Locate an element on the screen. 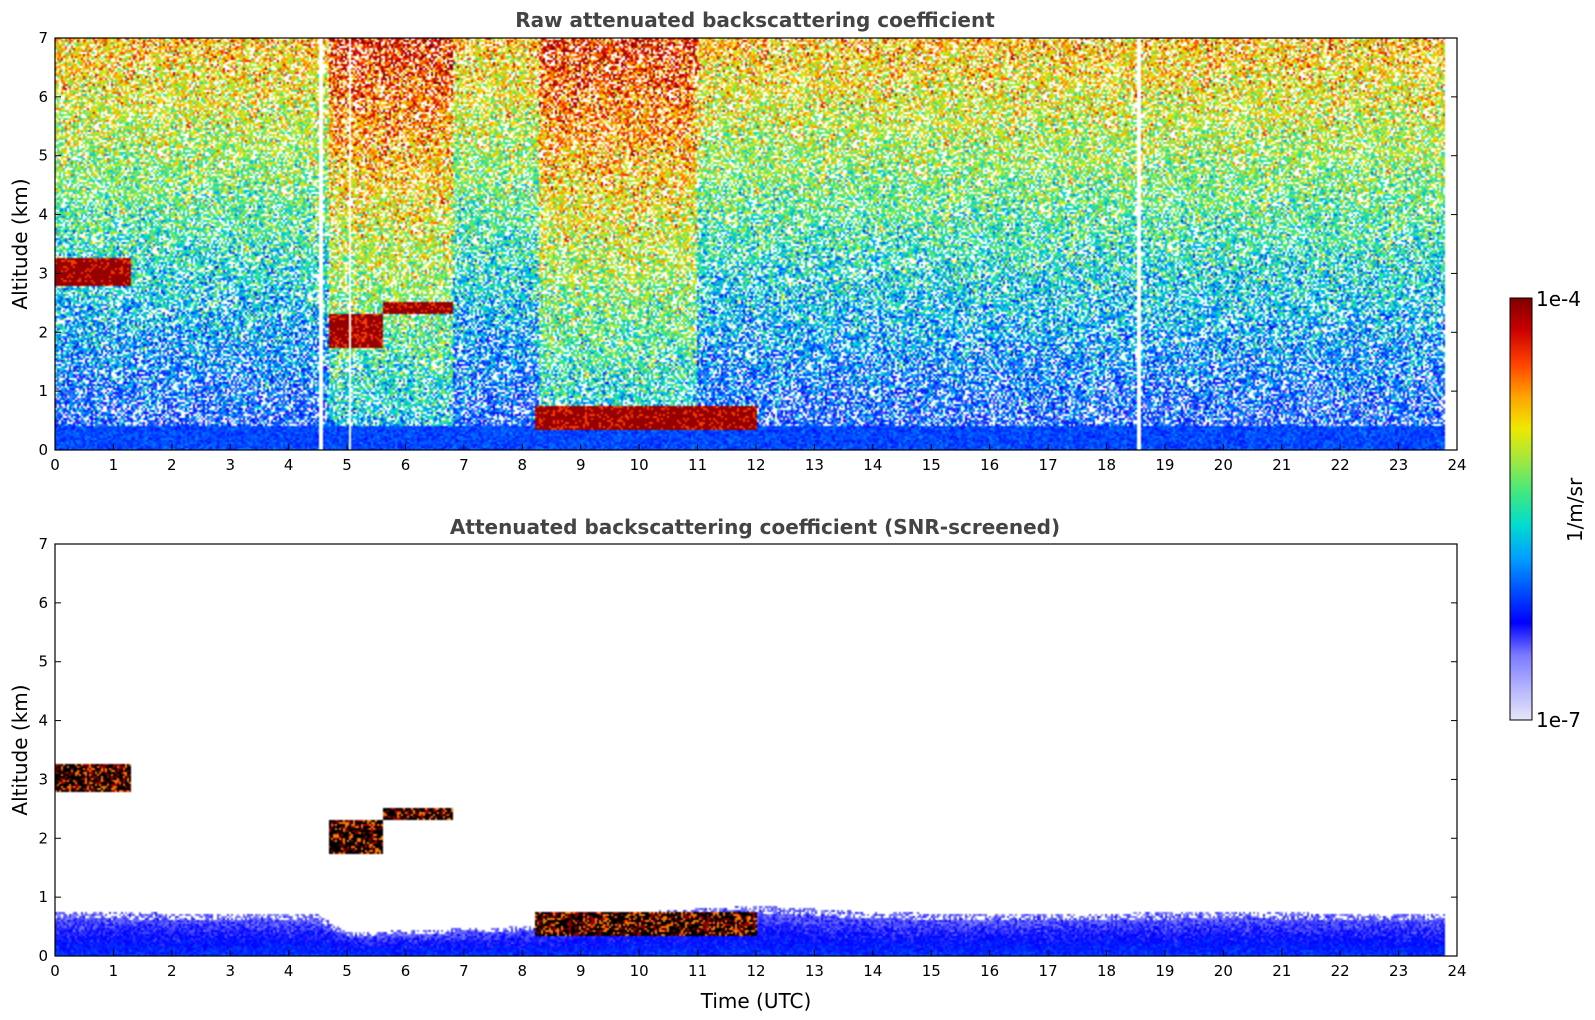  bottom-x-tick-label: 24 is located at coordinates (1456, 971).